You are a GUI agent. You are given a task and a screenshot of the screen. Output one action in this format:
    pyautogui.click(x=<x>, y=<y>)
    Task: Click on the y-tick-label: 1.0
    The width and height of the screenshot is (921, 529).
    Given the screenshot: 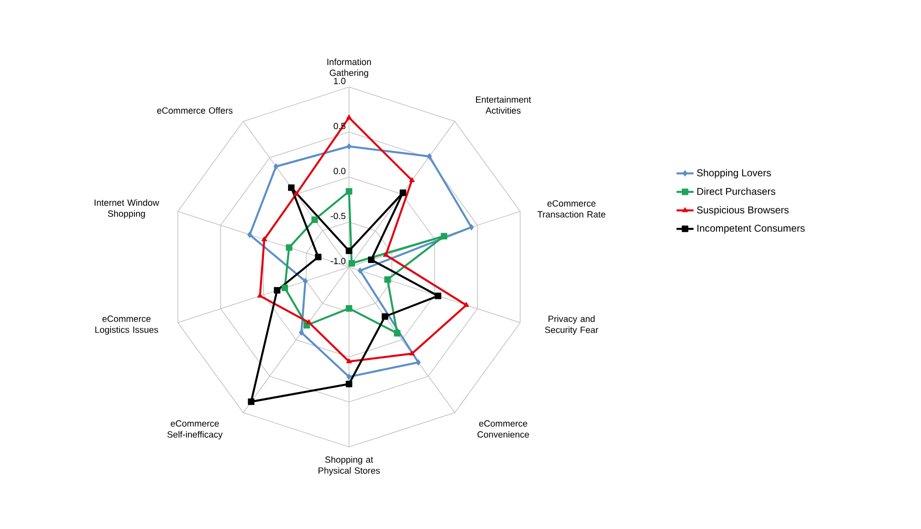 What is the action you would take?
    pyautogui.click(x=340, y=81)
    